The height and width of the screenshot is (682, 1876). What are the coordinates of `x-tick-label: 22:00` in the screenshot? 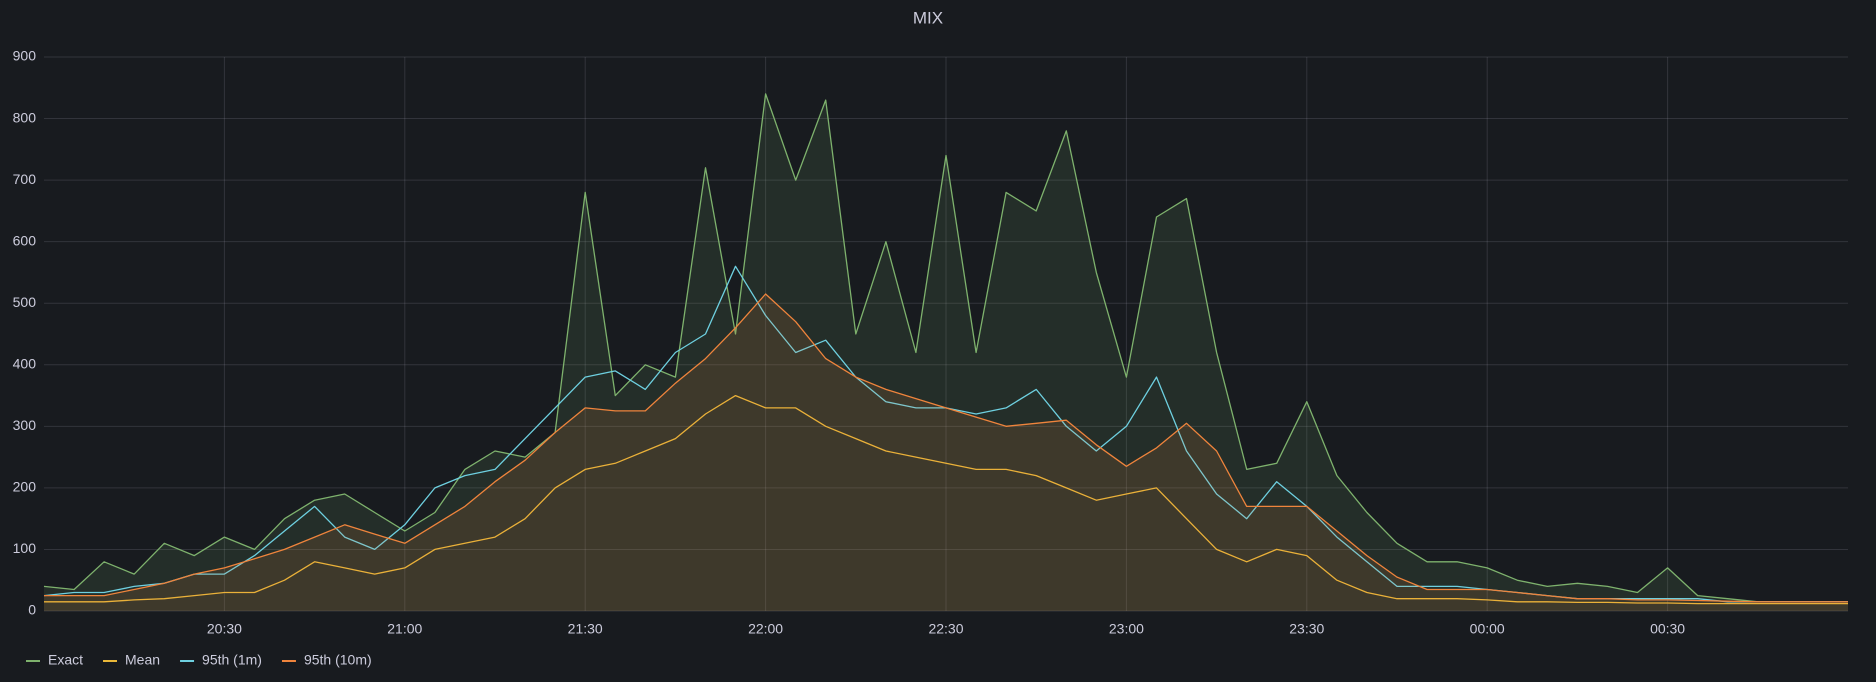 It's located at (765, 629).